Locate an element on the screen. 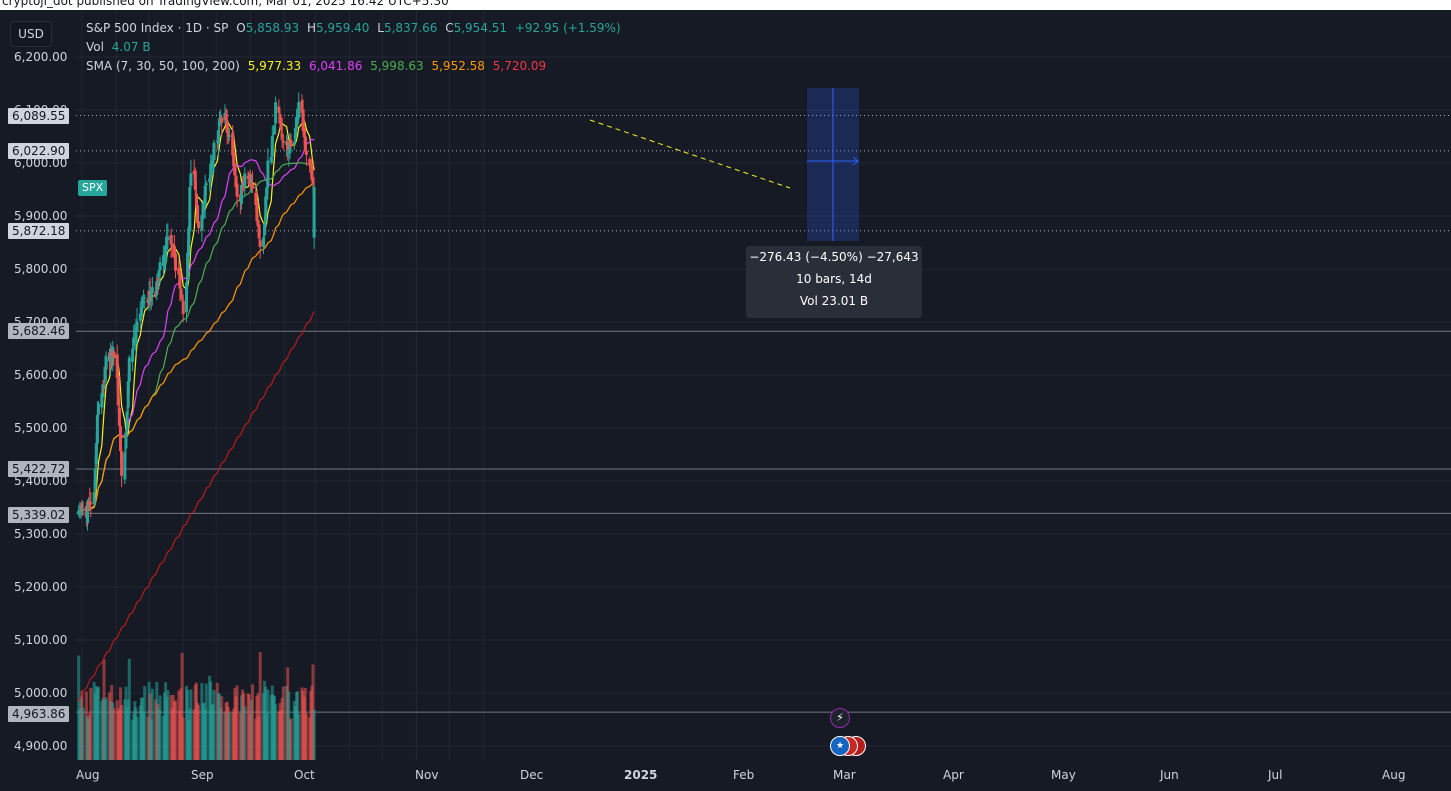 Image resolution: width=1451 pixels, height=791 pixels. price-label: 5,339.02 is located at coordinates (39, 515).